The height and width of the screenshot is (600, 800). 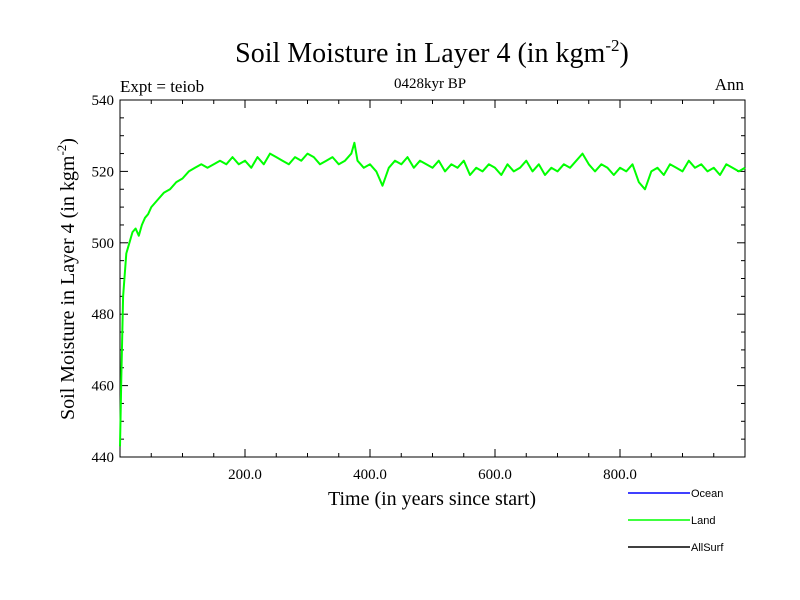 I want to click on chart-title-suffix: ), so click(x=624, y=53).